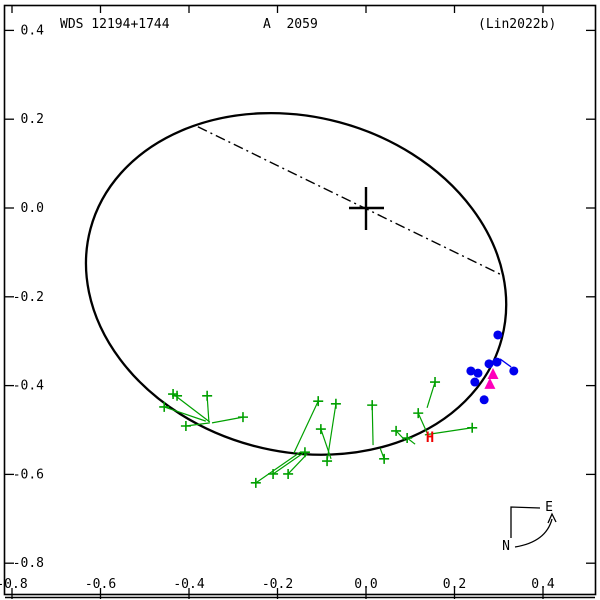 This screenshot has height=600, width=600. I want to click on x-tick-label: -0.4, so click(188, 584).